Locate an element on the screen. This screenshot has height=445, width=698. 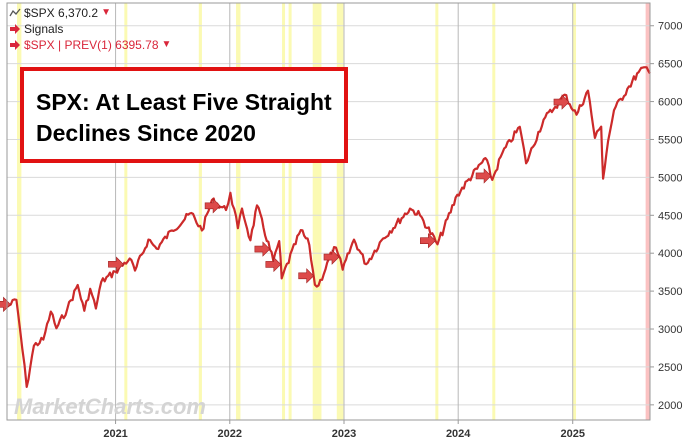
y-tick-label: 2000 is located at coordinates (670, 406).